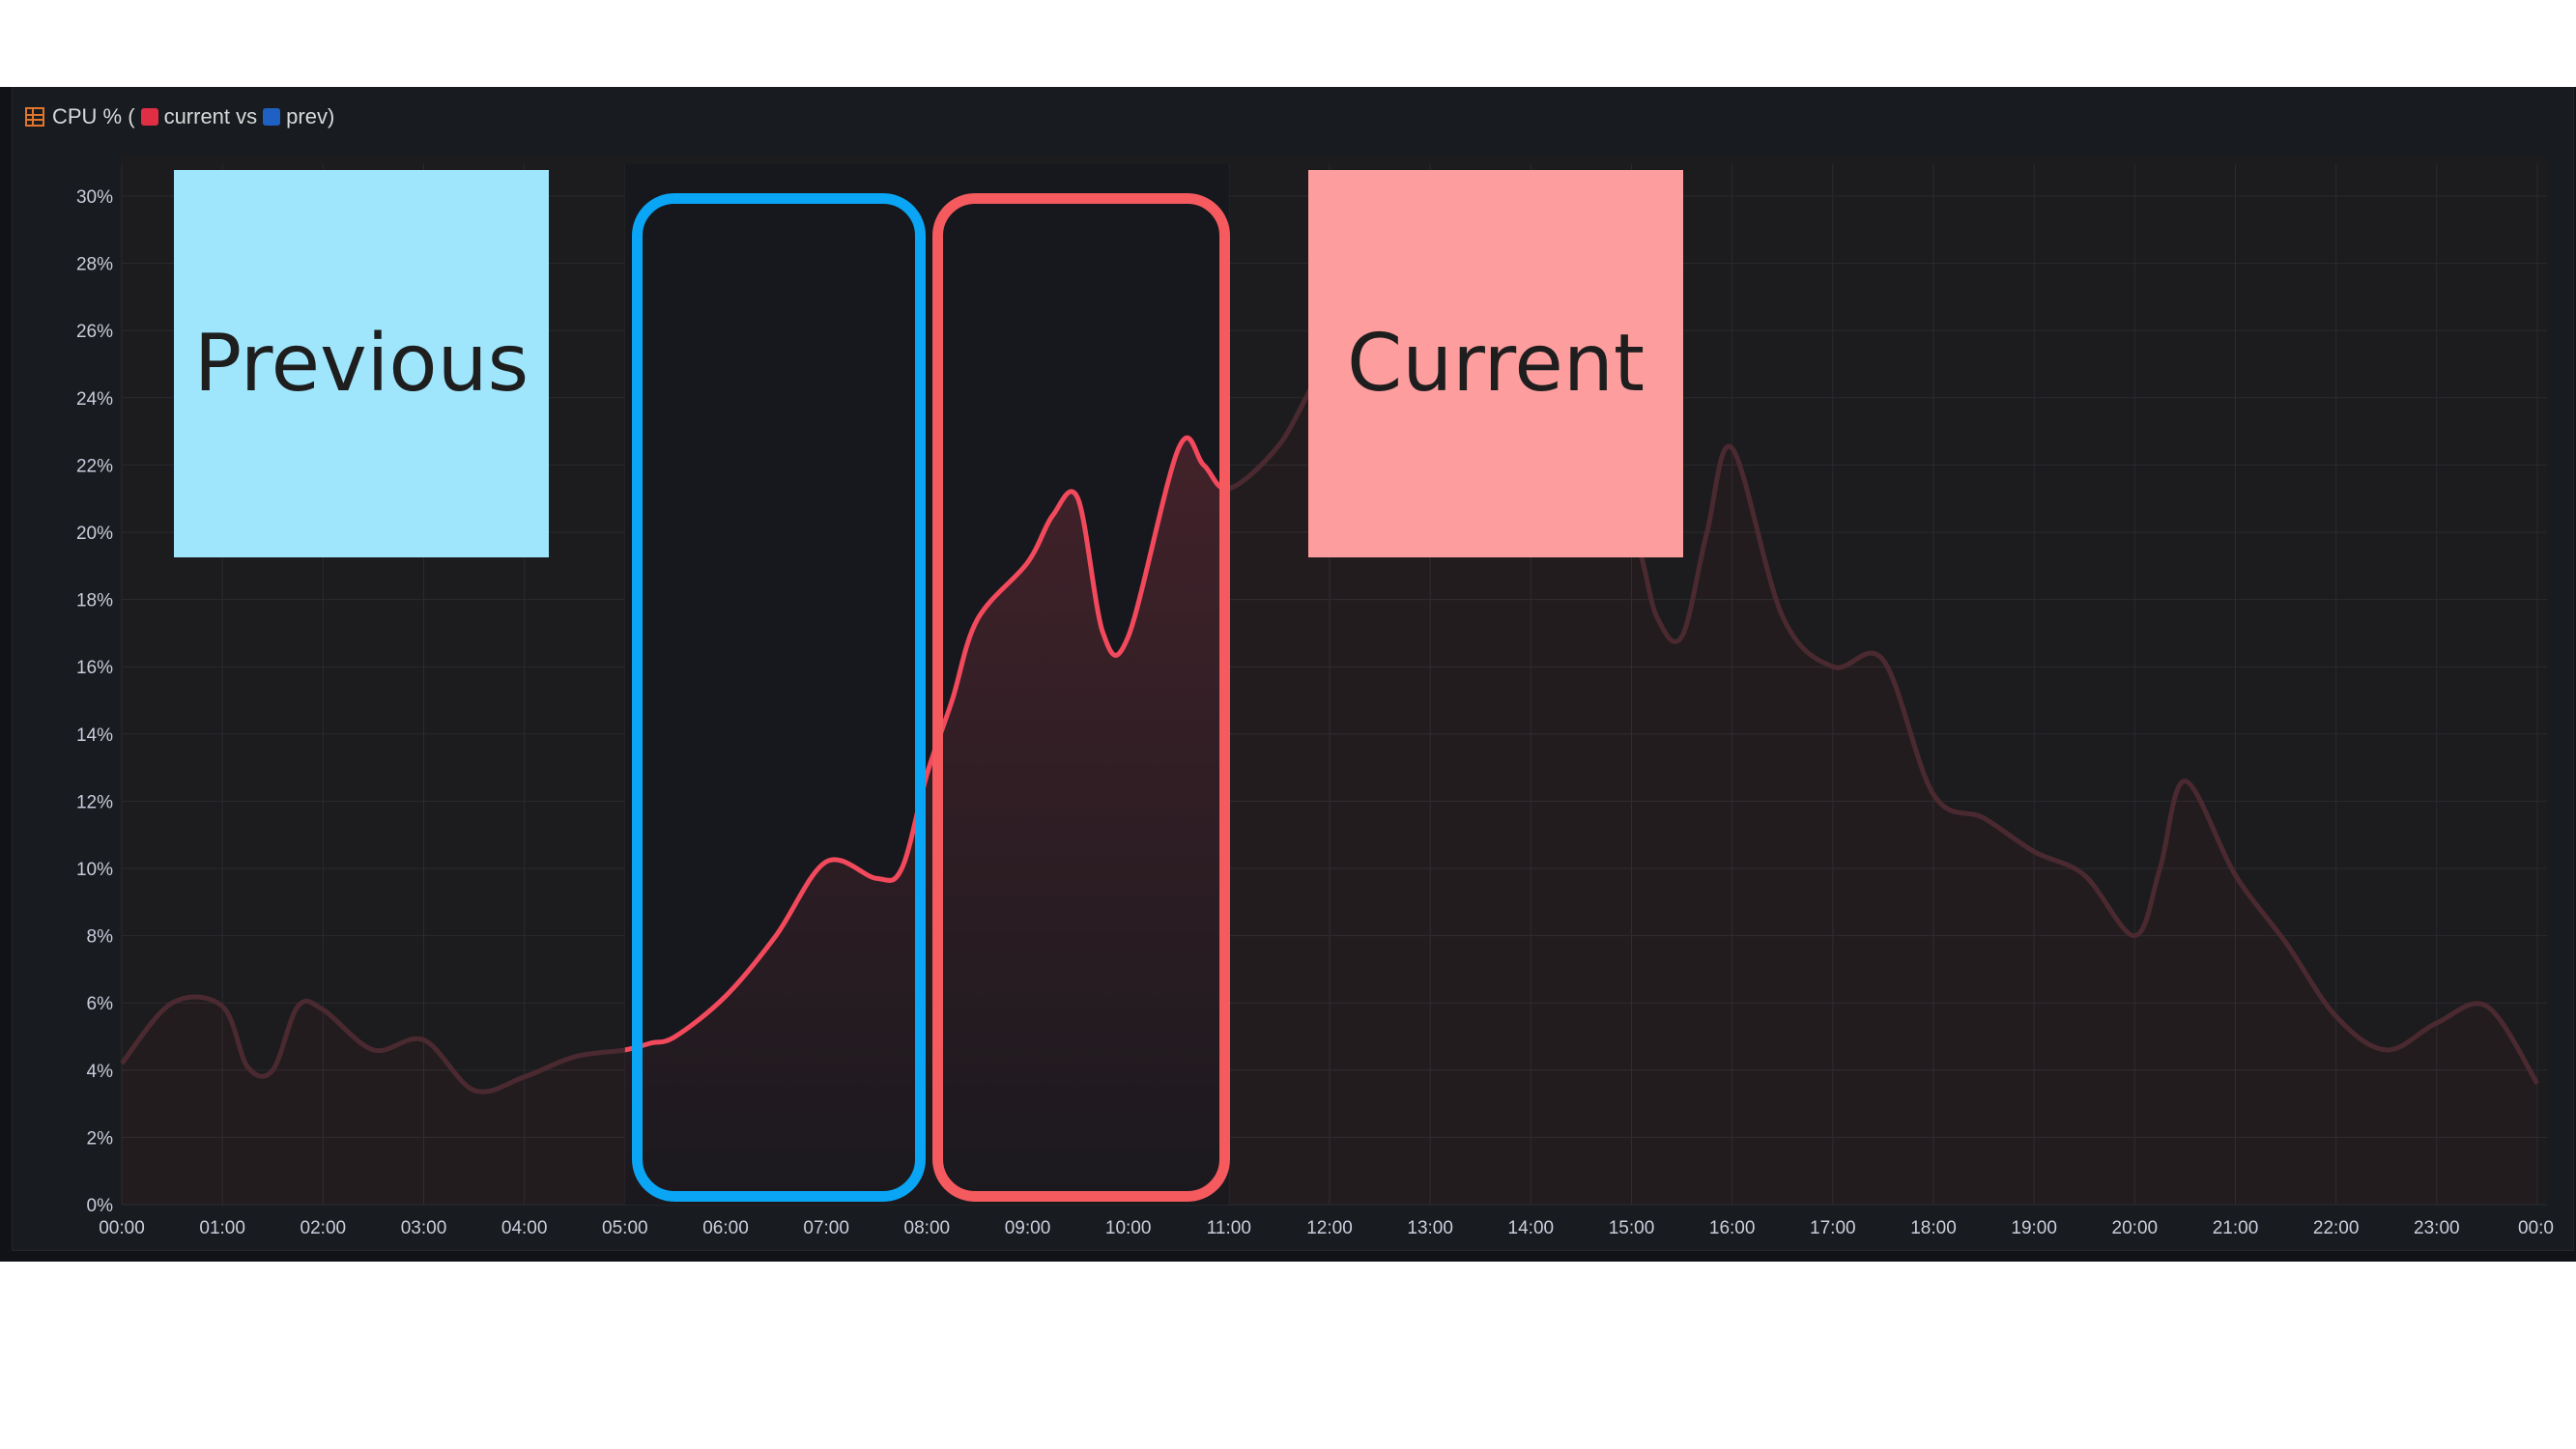  I want to click on current-highlight-box, so click(1081, 697).